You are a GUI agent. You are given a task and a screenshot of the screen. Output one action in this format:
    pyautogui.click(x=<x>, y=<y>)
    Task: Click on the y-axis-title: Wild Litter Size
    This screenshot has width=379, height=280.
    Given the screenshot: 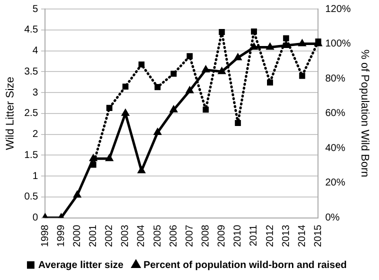 What is the action you would take?
    pyautogui.click(x=10, y=113)
    